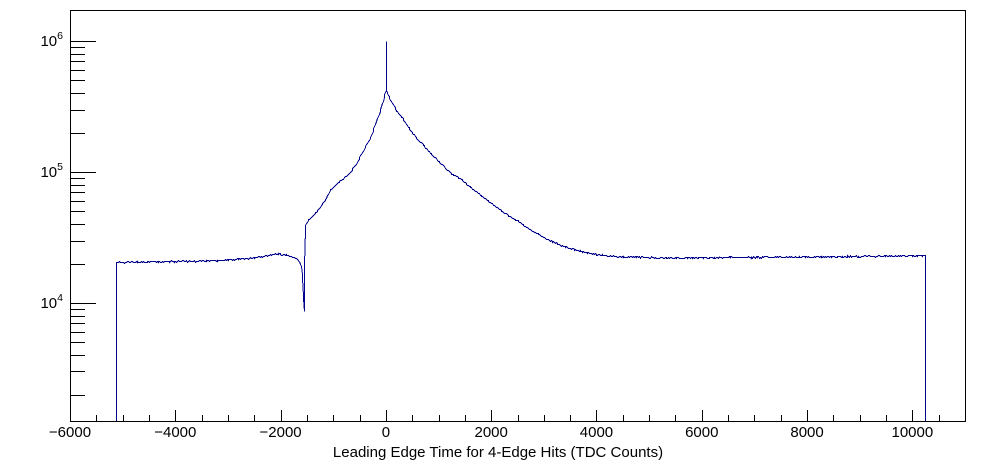 This screenshot has width=996, height=472. What do you see at coordinates (596, 432) in the screenshot?
I see `x-tick-label: 4000` at bounding box center [596, 432].